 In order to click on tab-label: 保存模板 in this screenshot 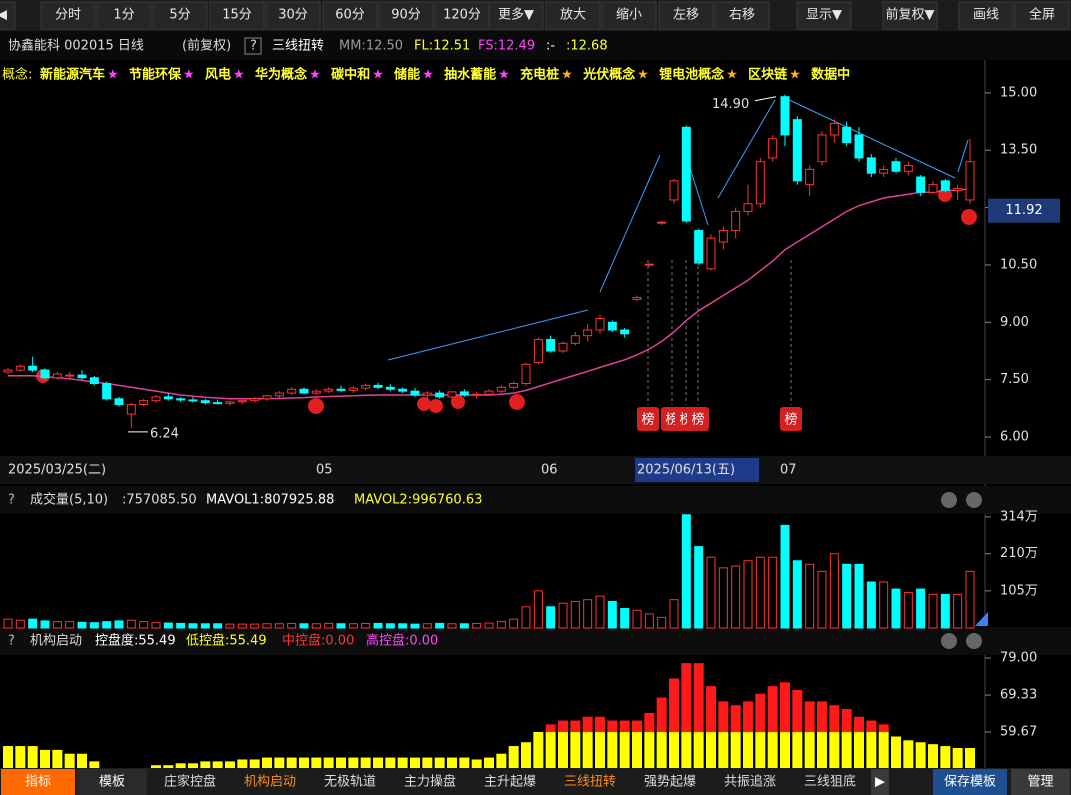, I will do `click(970, 782)`.